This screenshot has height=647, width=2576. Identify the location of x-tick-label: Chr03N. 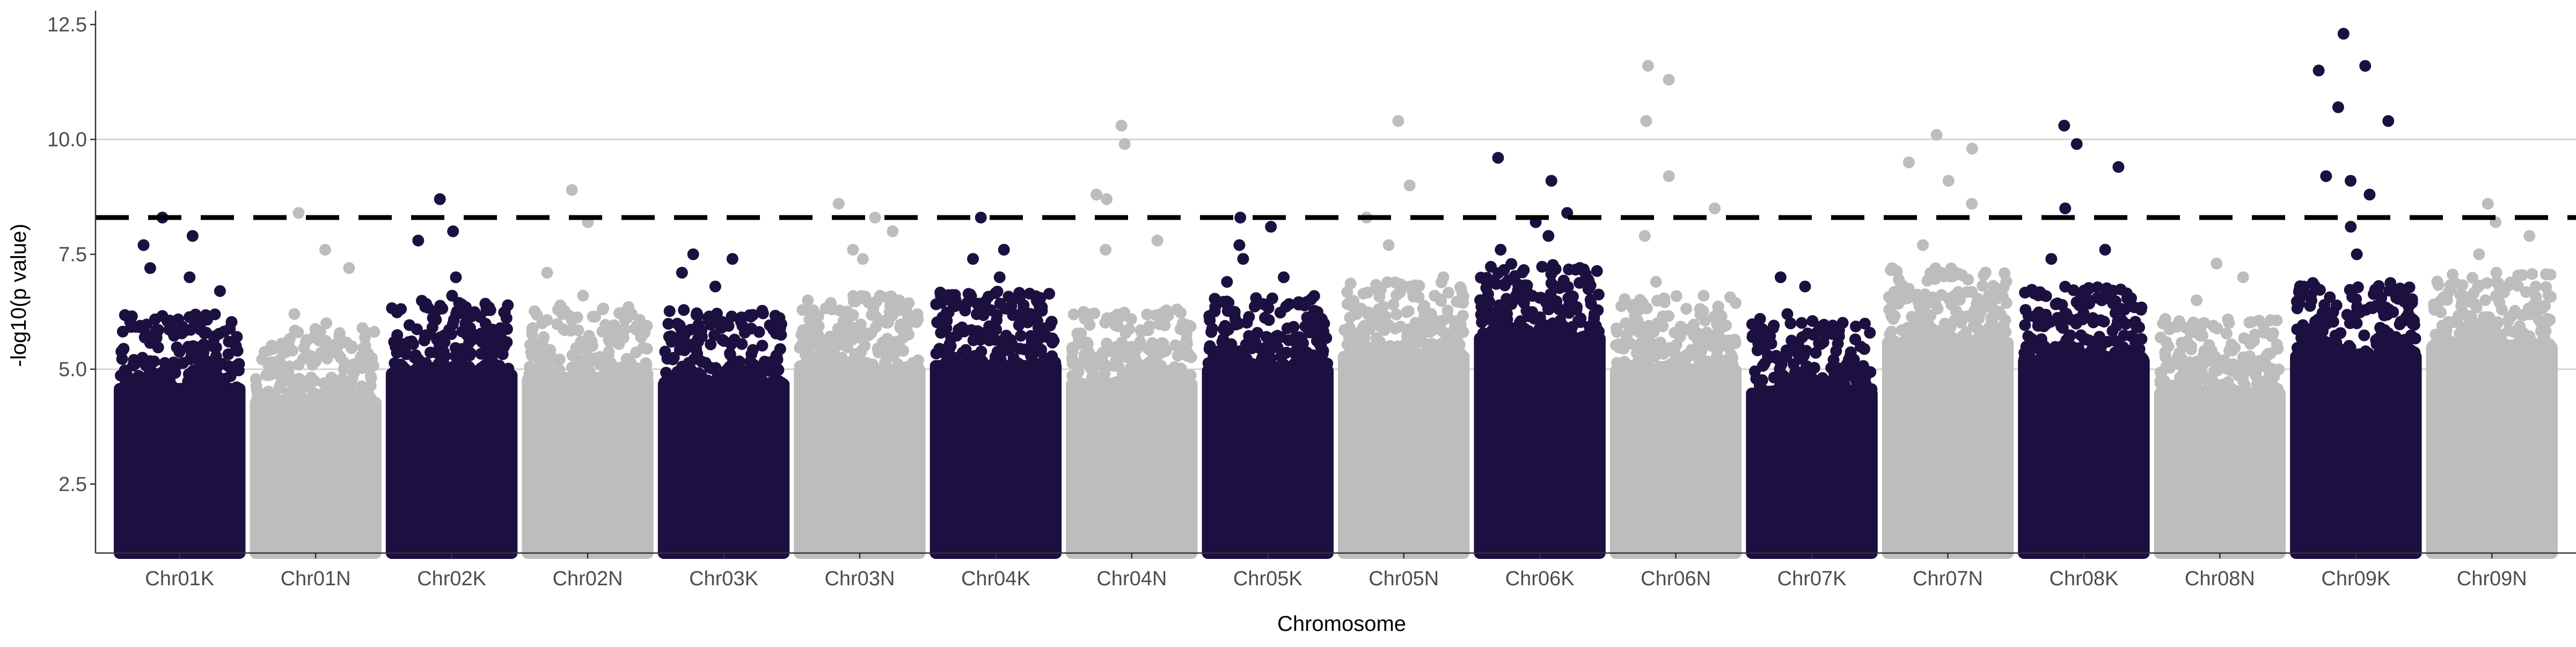
(859, 579).